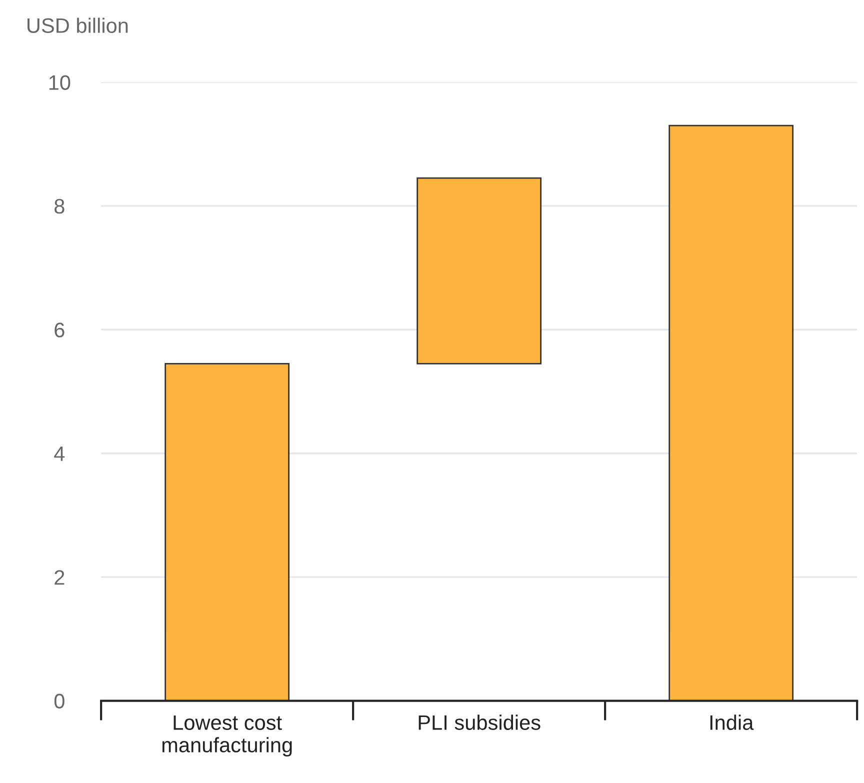 This screenshot has width=864, height=783. I want to click on y-tick-label: 8, so click(59, 206).